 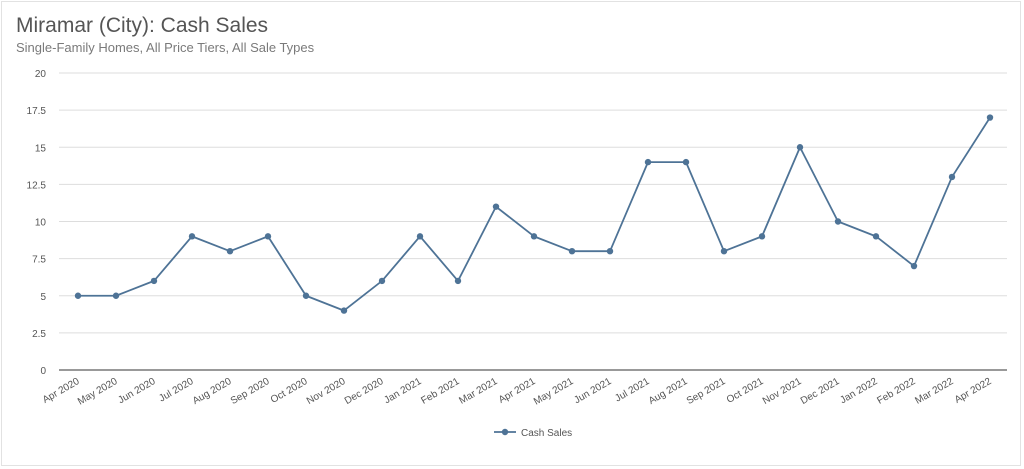 What do you see at coordinates (403, 391) in the screenshot?
I see `x-tick-label: Jan 2021` at bounding box center [403, 391].